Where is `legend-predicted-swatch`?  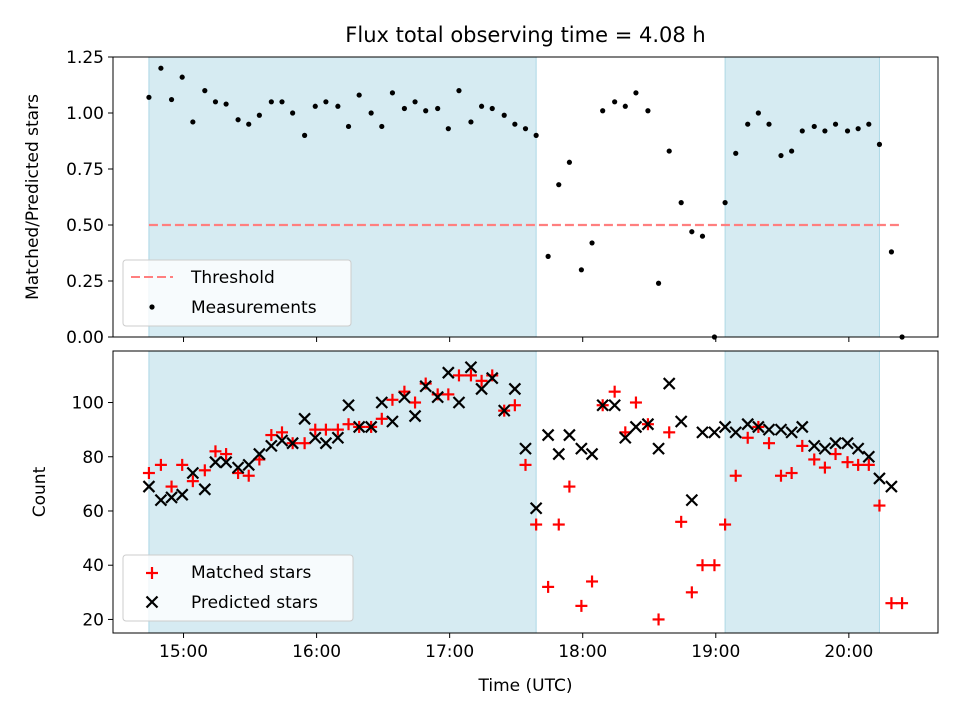 legend-predicted-swatch is located at coordinates (152, 602).